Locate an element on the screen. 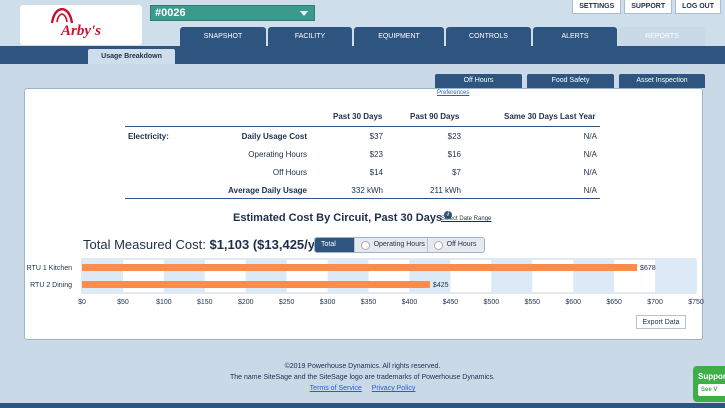 This screenshot has height=408, width=725. select-date-range-link: Select Date Range is located at coordinates (466, 219).